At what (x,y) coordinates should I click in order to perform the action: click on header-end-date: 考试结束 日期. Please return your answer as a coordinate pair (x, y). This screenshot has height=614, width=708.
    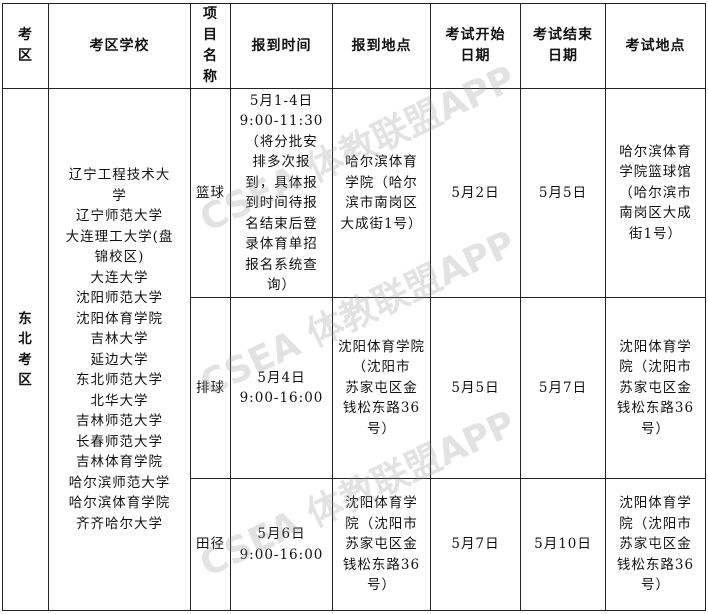
    Looking at the image, I should click on (563, 46).